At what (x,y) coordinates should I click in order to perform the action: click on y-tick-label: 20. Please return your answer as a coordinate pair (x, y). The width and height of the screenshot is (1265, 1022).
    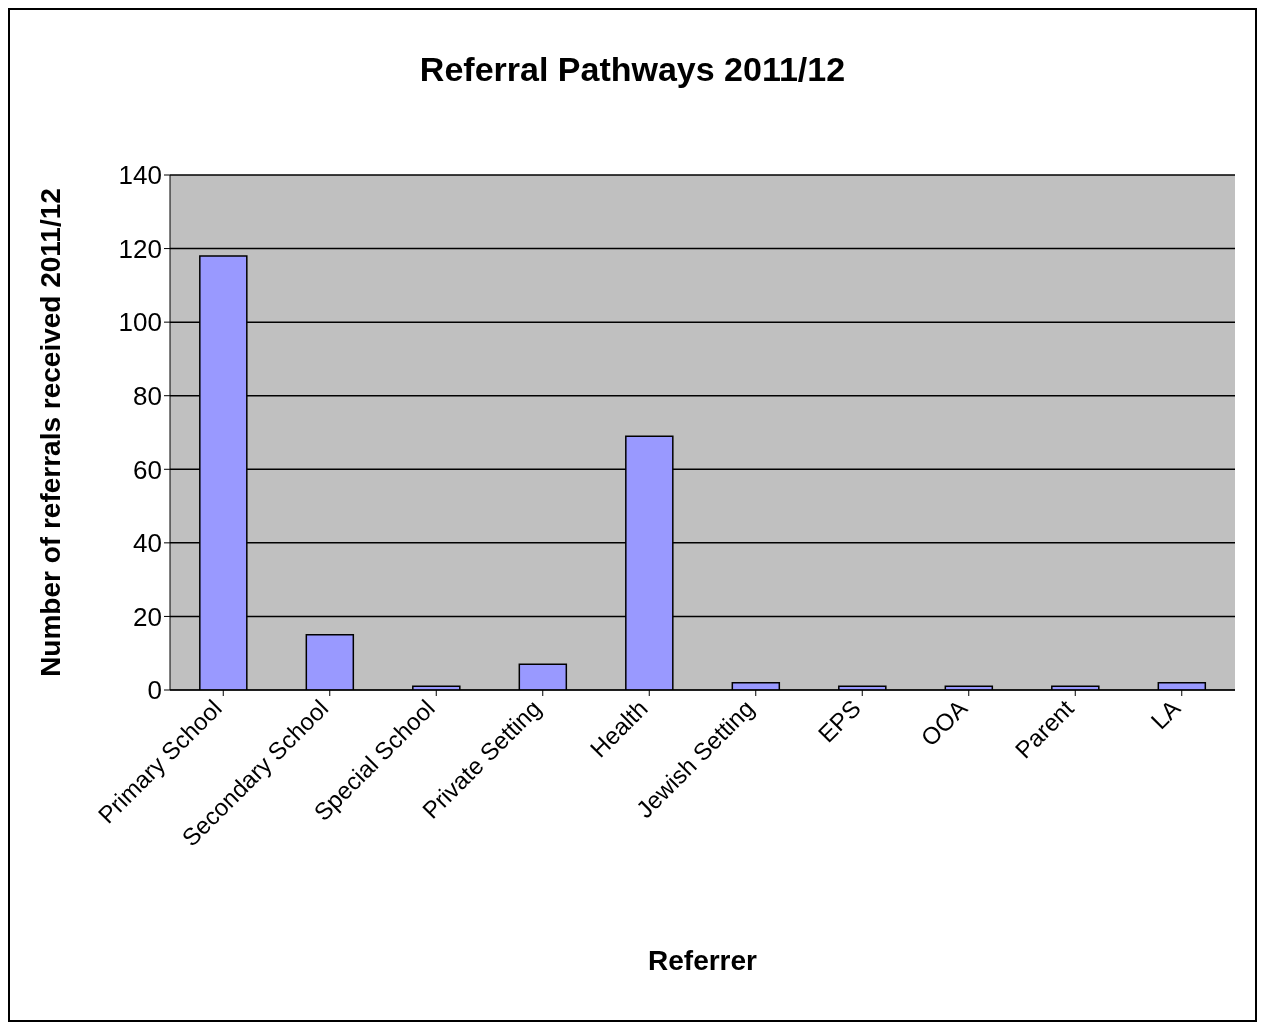
    Looking at the image, I should click on (147, 616).